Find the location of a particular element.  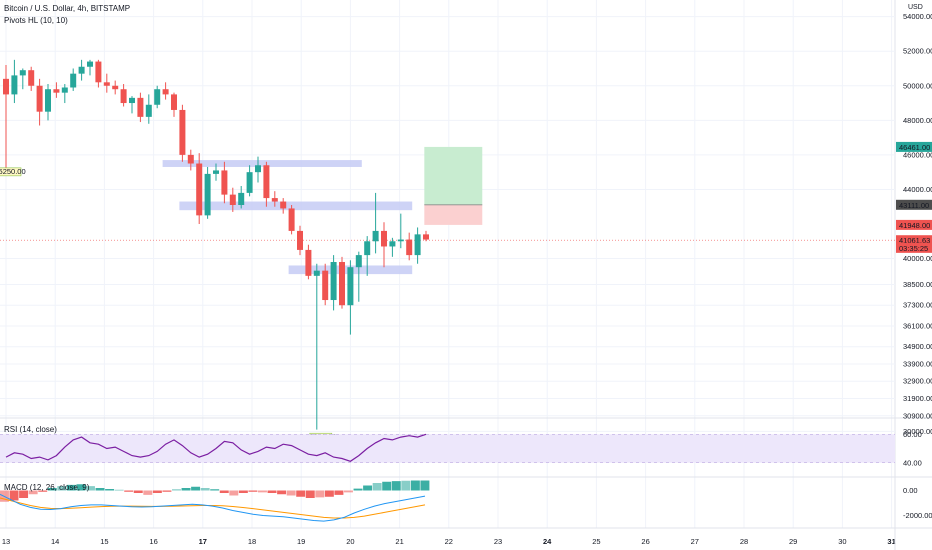

x-tick-label: 17 is located at coordinates (203, 541).